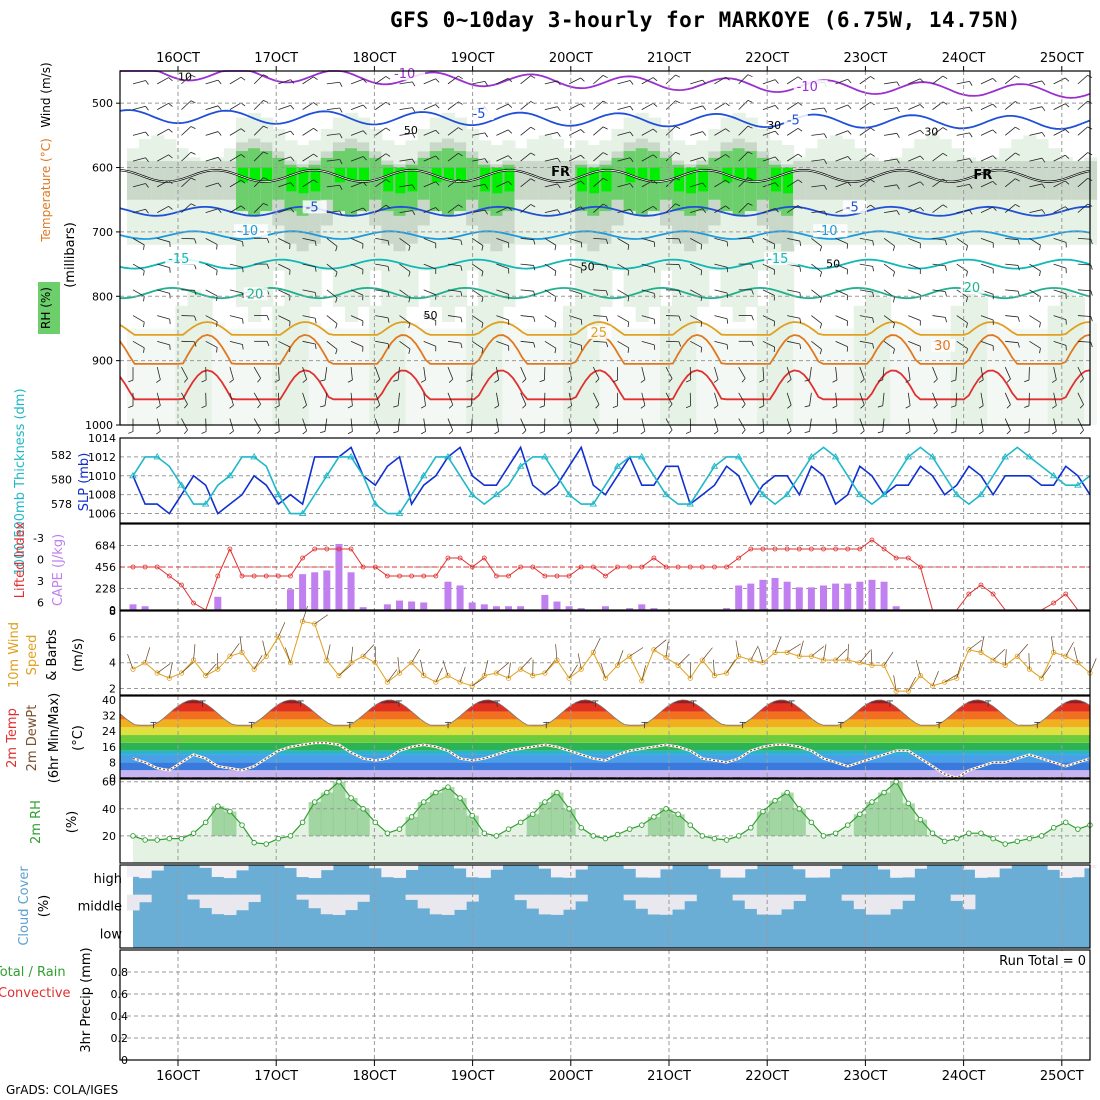 This screenshot has height=1100, width=1100. I want to click on top-date-label-20OCT: 20OCT, so click(571, 58).